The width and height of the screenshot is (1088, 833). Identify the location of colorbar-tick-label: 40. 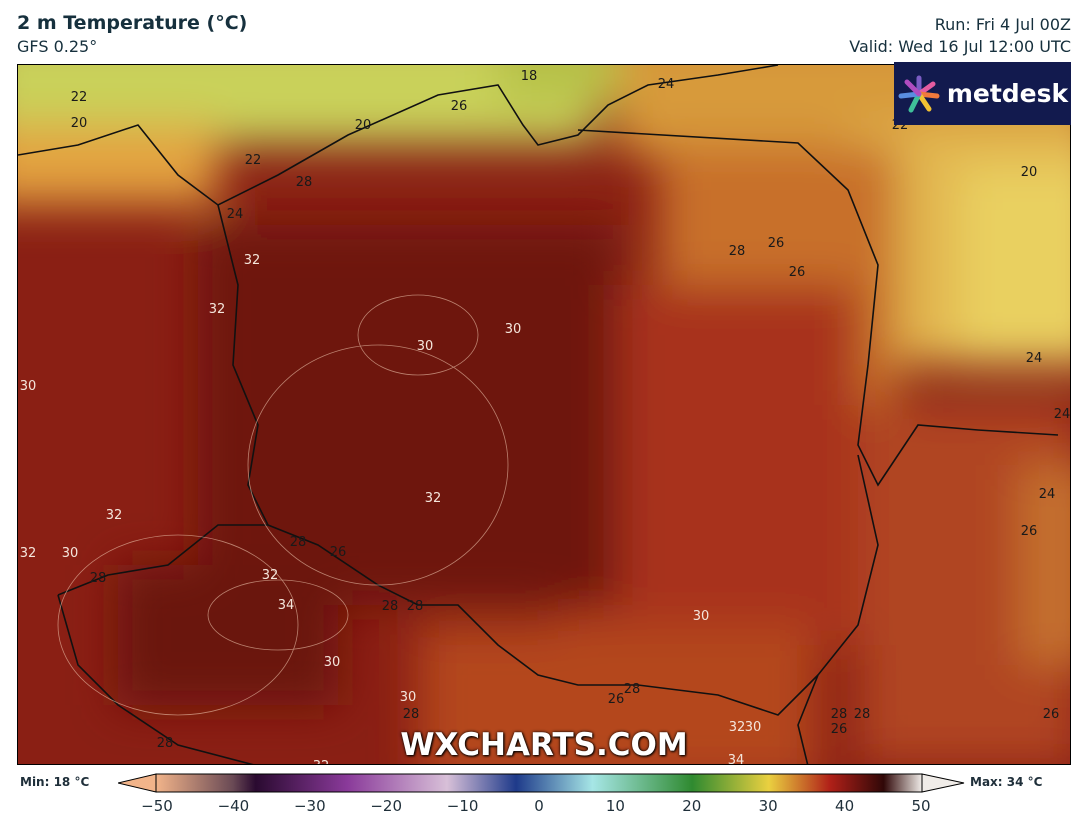
(845, 806).